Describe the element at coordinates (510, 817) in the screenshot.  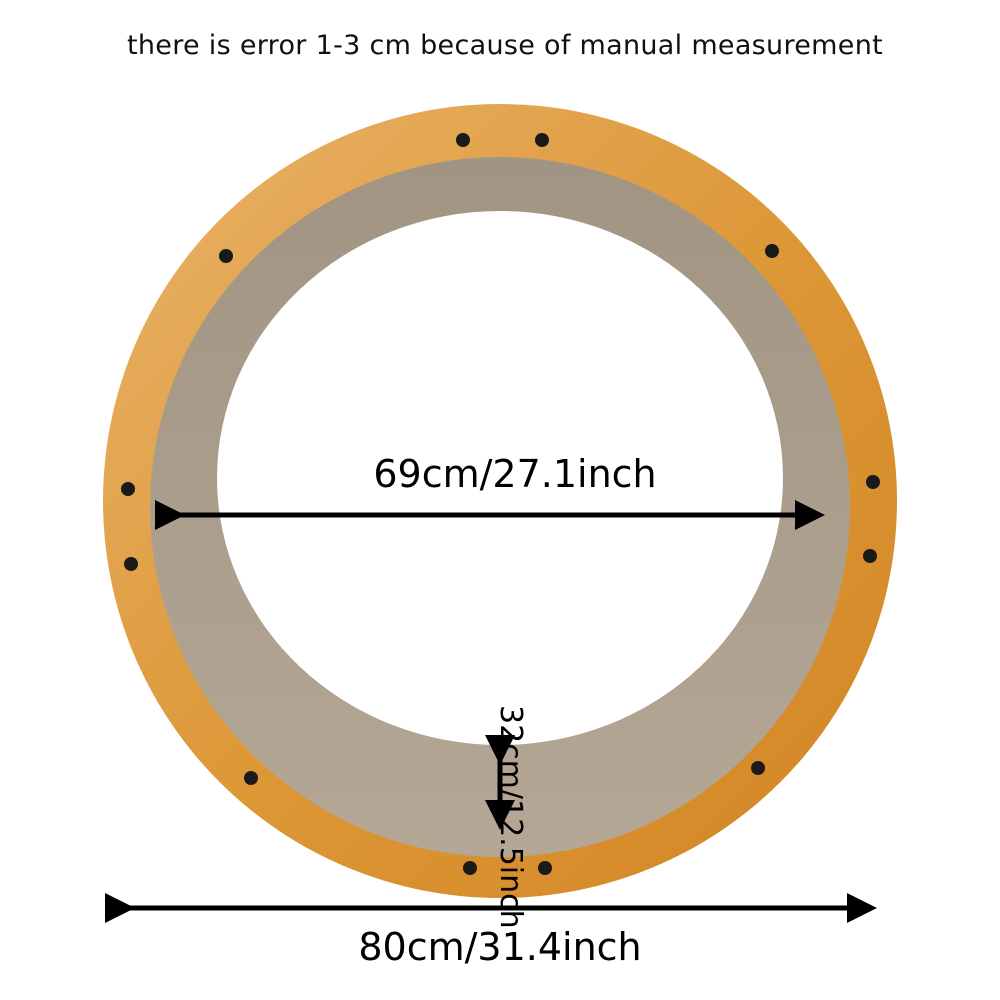
I see `depth-label: 32cm/12.5inch` at that location.